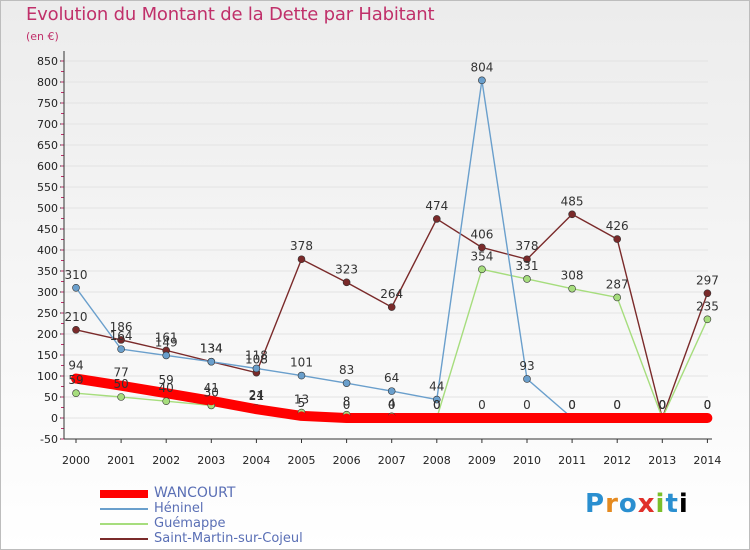  What do you see at coordinates (47, 145) in the screenshot?
I see `y-tick-label: 650` at bounding box center [47, 145].